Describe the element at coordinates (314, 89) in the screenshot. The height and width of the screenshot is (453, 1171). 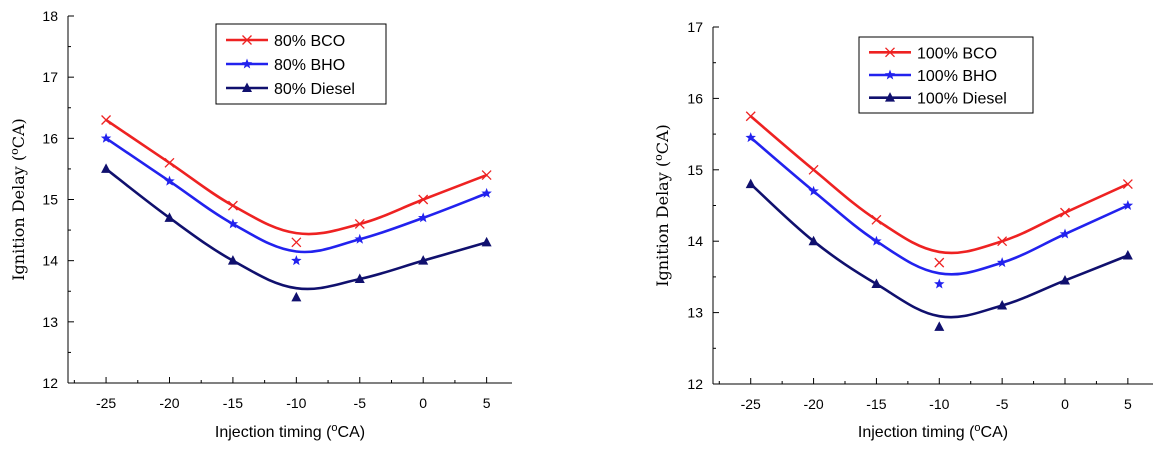
I see `legend-label: 80% Diesel` at that location.